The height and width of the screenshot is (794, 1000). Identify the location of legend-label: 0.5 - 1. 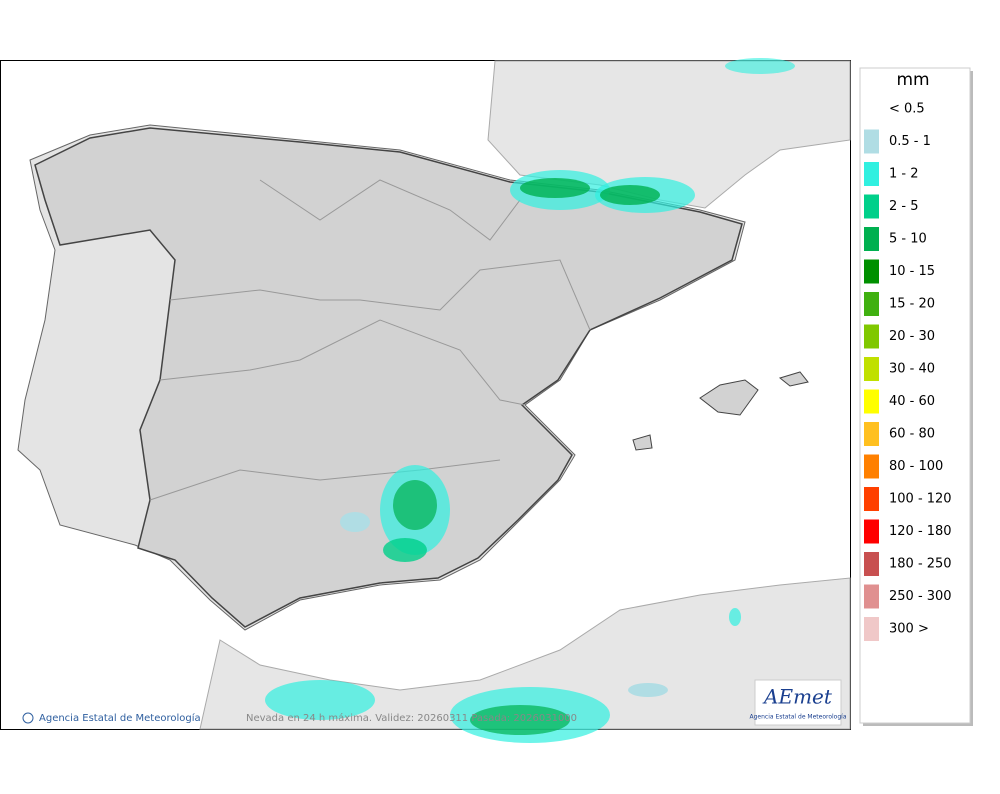
(910, 141).